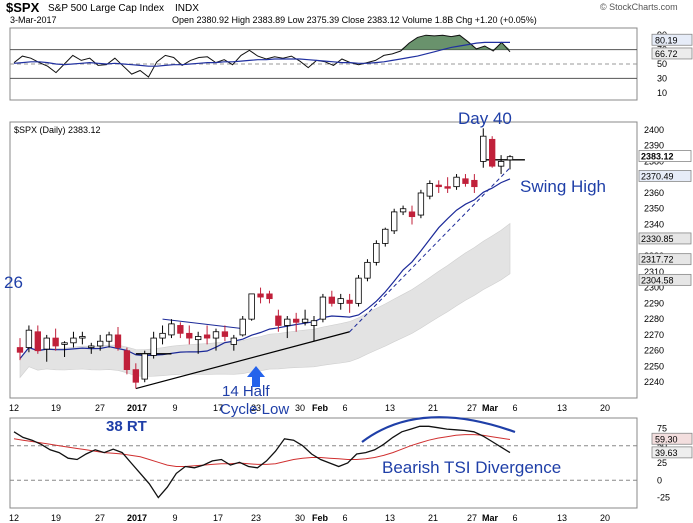 The height and width of the screenshot is (523, 693). Describe the element at coordinates (485, 118) in the screenshot. I see `annotation-day-40: Day 40` at that location.